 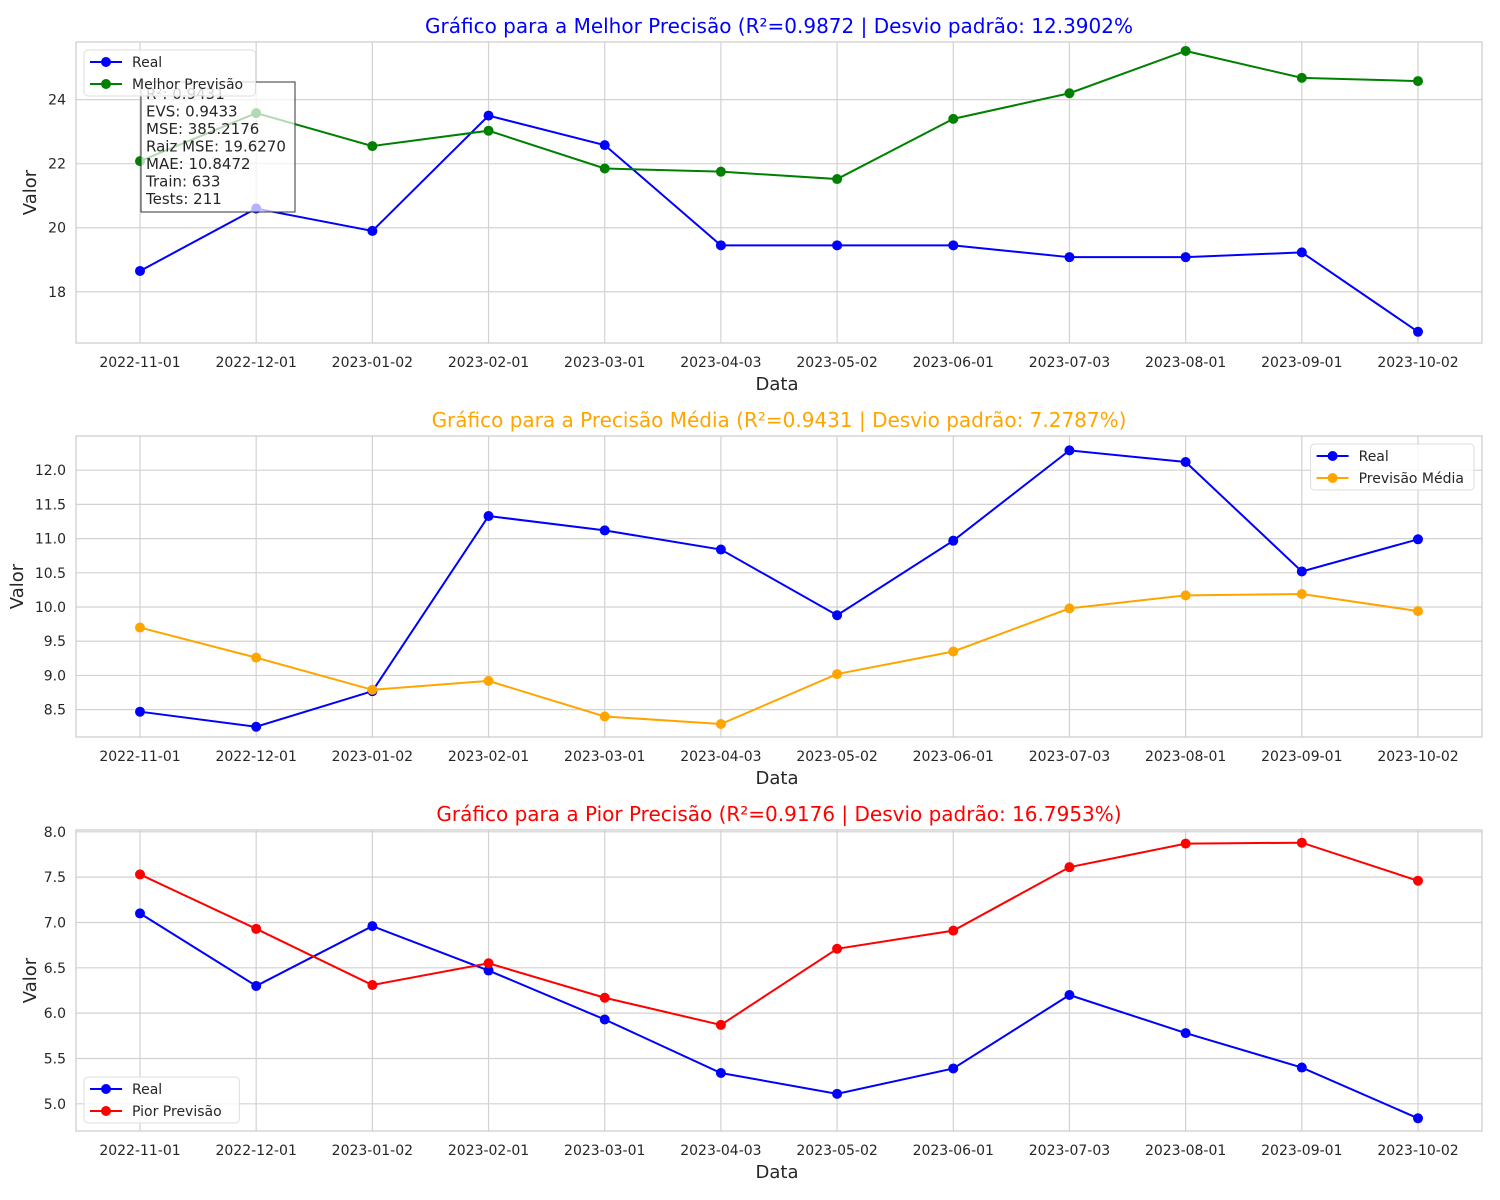 I want to click on legend-label: Previsão Média, so click(x=1411, y=479).